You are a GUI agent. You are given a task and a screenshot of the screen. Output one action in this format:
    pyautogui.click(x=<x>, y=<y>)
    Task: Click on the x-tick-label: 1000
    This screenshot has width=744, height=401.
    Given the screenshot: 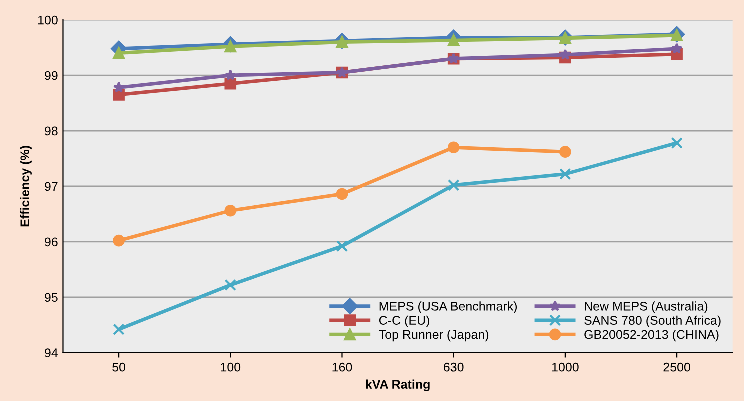 What is the action you would take?
    pyautogui.click(x=565, y=367)
    